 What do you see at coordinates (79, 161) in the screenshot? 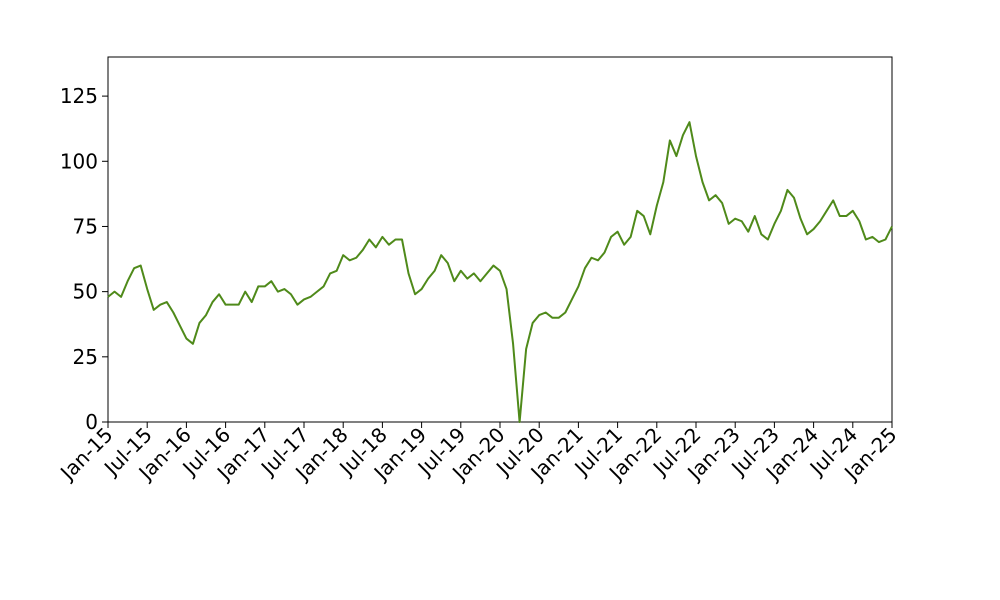
I see `y-tick-label: 100` at bounding box center [79, 161].